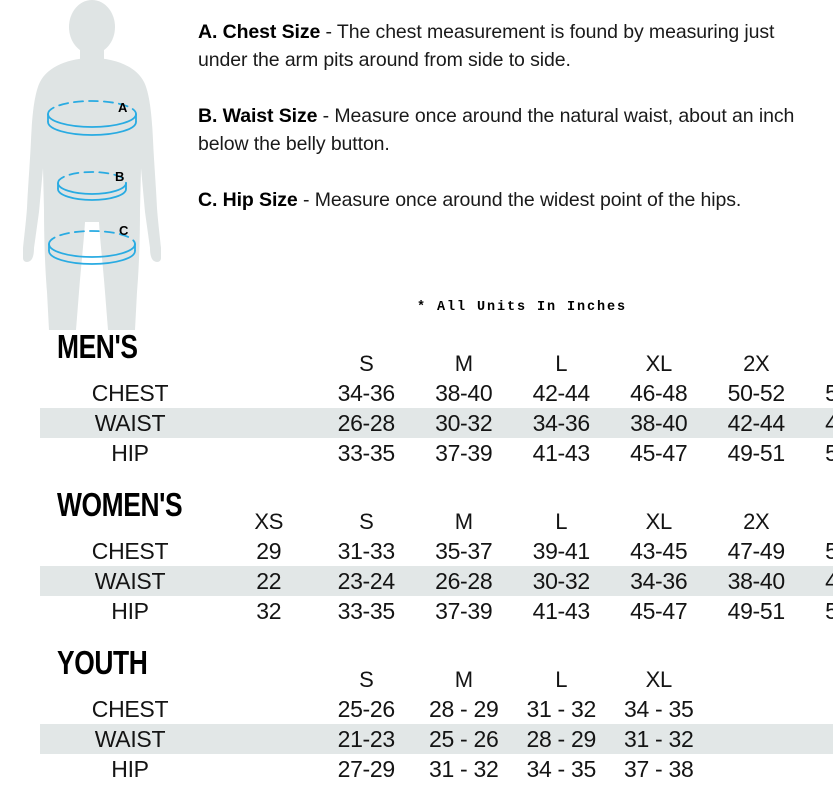 The height and width of the screenshot is (795, 833). I want to click on womens-chest-m: 35-37, so click(464, 551).